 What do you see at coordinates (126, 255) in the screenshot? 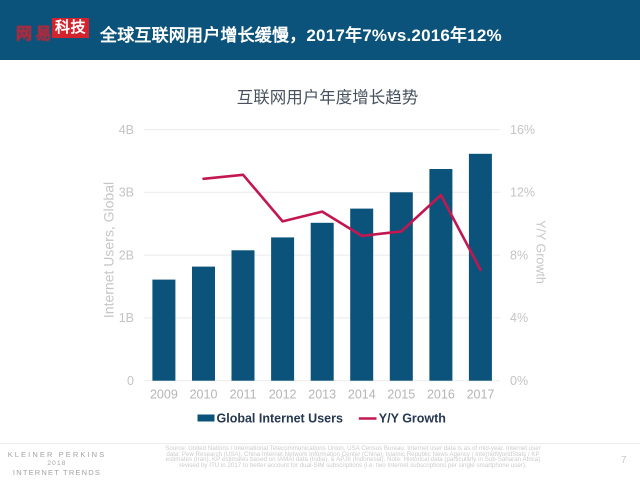
I see `svg-text: 2B` at bounding box center [126, 255].